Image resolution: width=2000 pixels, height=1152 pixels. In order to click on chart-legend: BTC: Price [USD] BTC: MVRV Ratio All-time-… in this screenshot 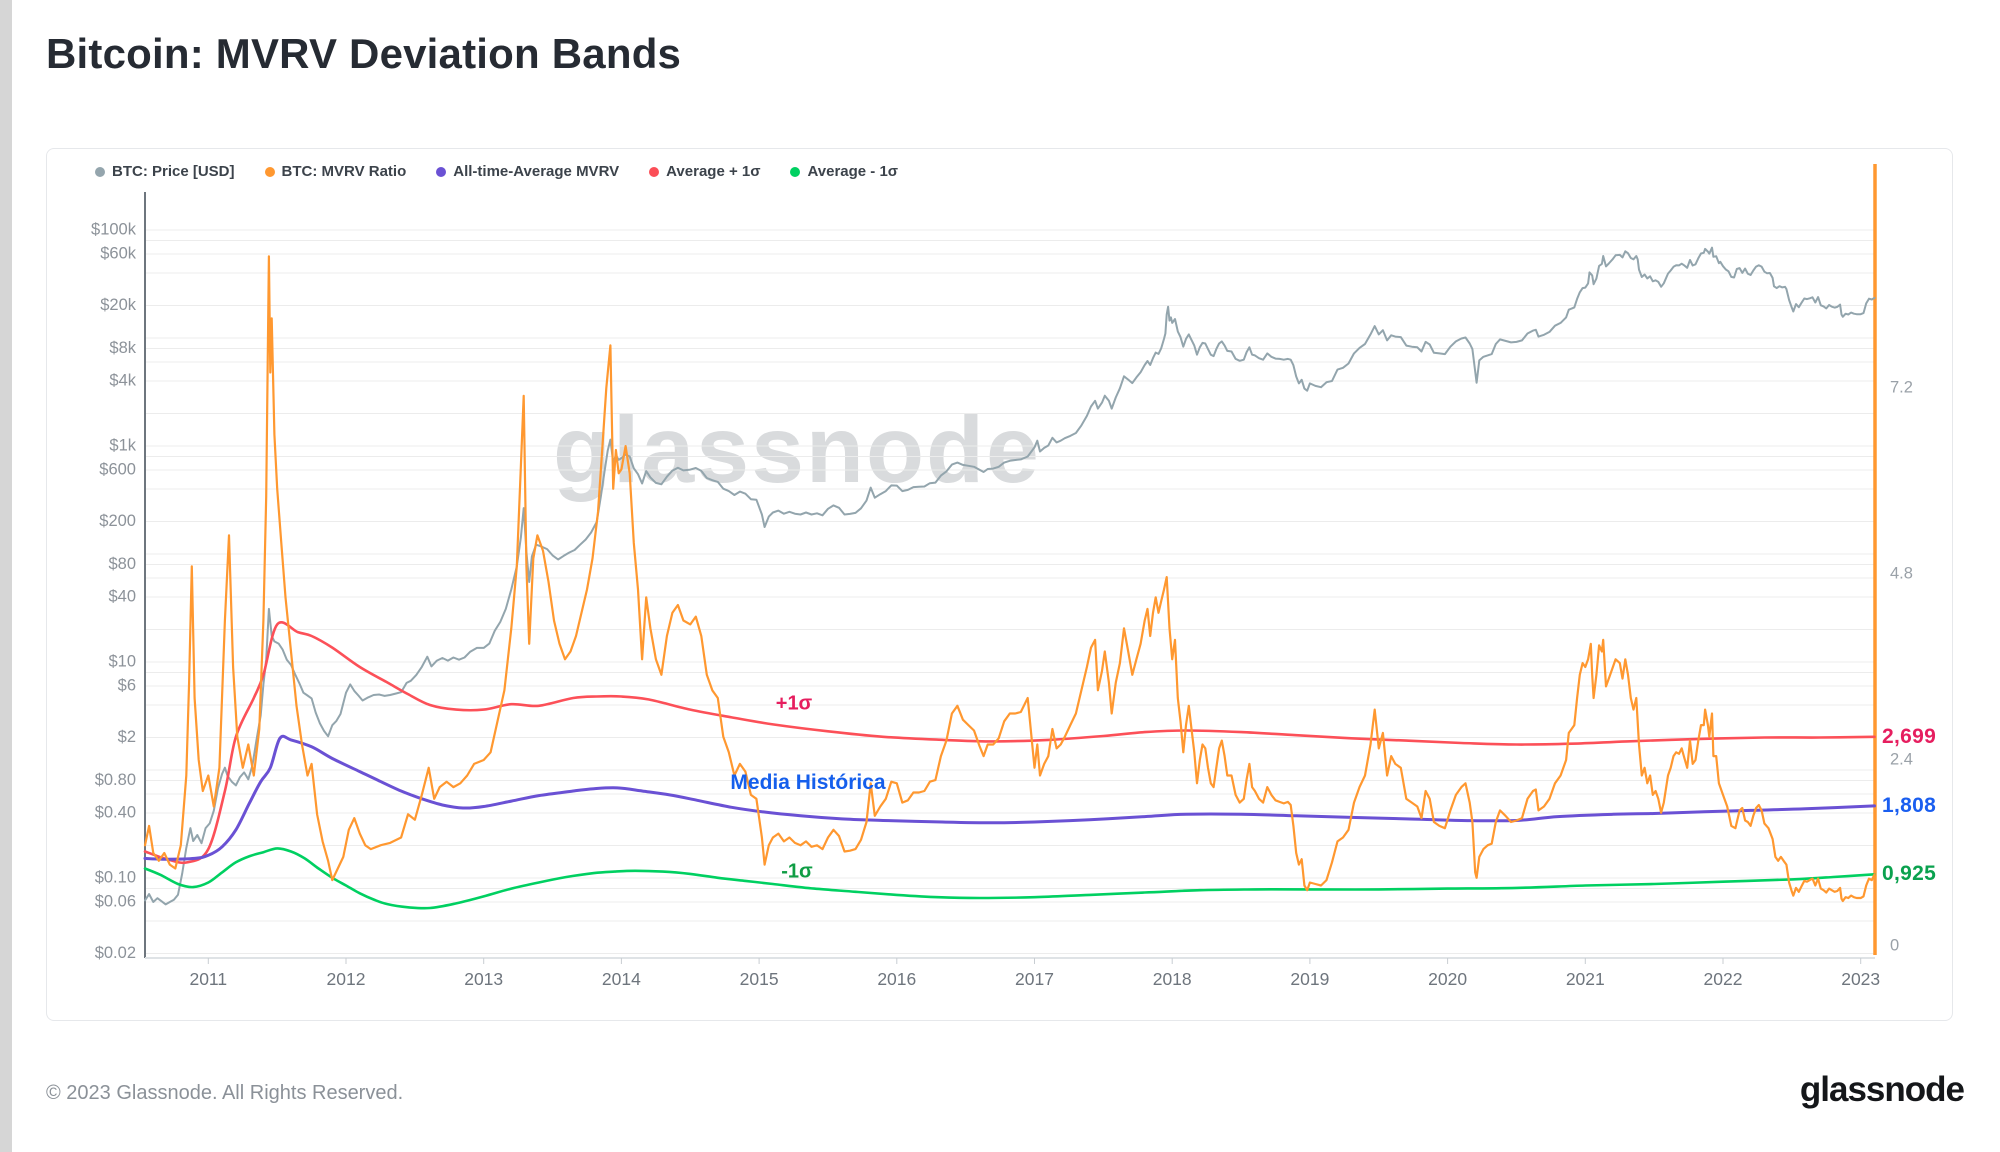, I will do `click(496, 171)`.